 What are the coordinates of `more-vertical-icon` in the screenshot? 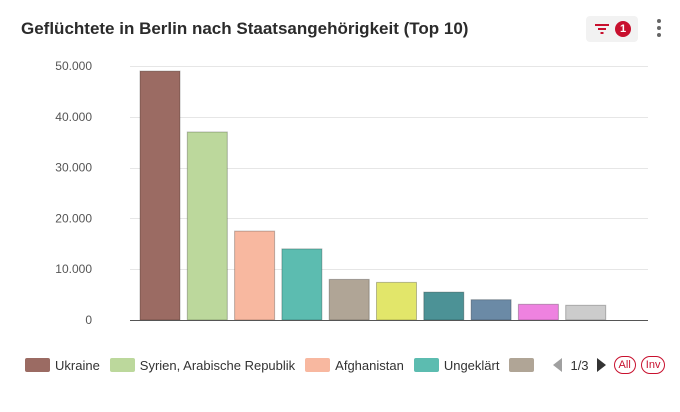 It's located at (659, 21).